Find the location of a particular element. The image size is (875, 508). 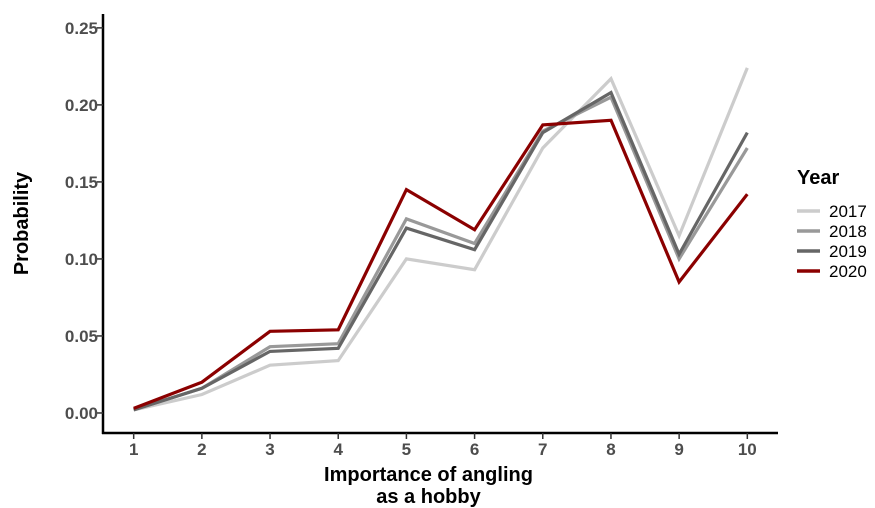

x-axis-title-line-1: Importance of angling is located at coordinates (428, 475).